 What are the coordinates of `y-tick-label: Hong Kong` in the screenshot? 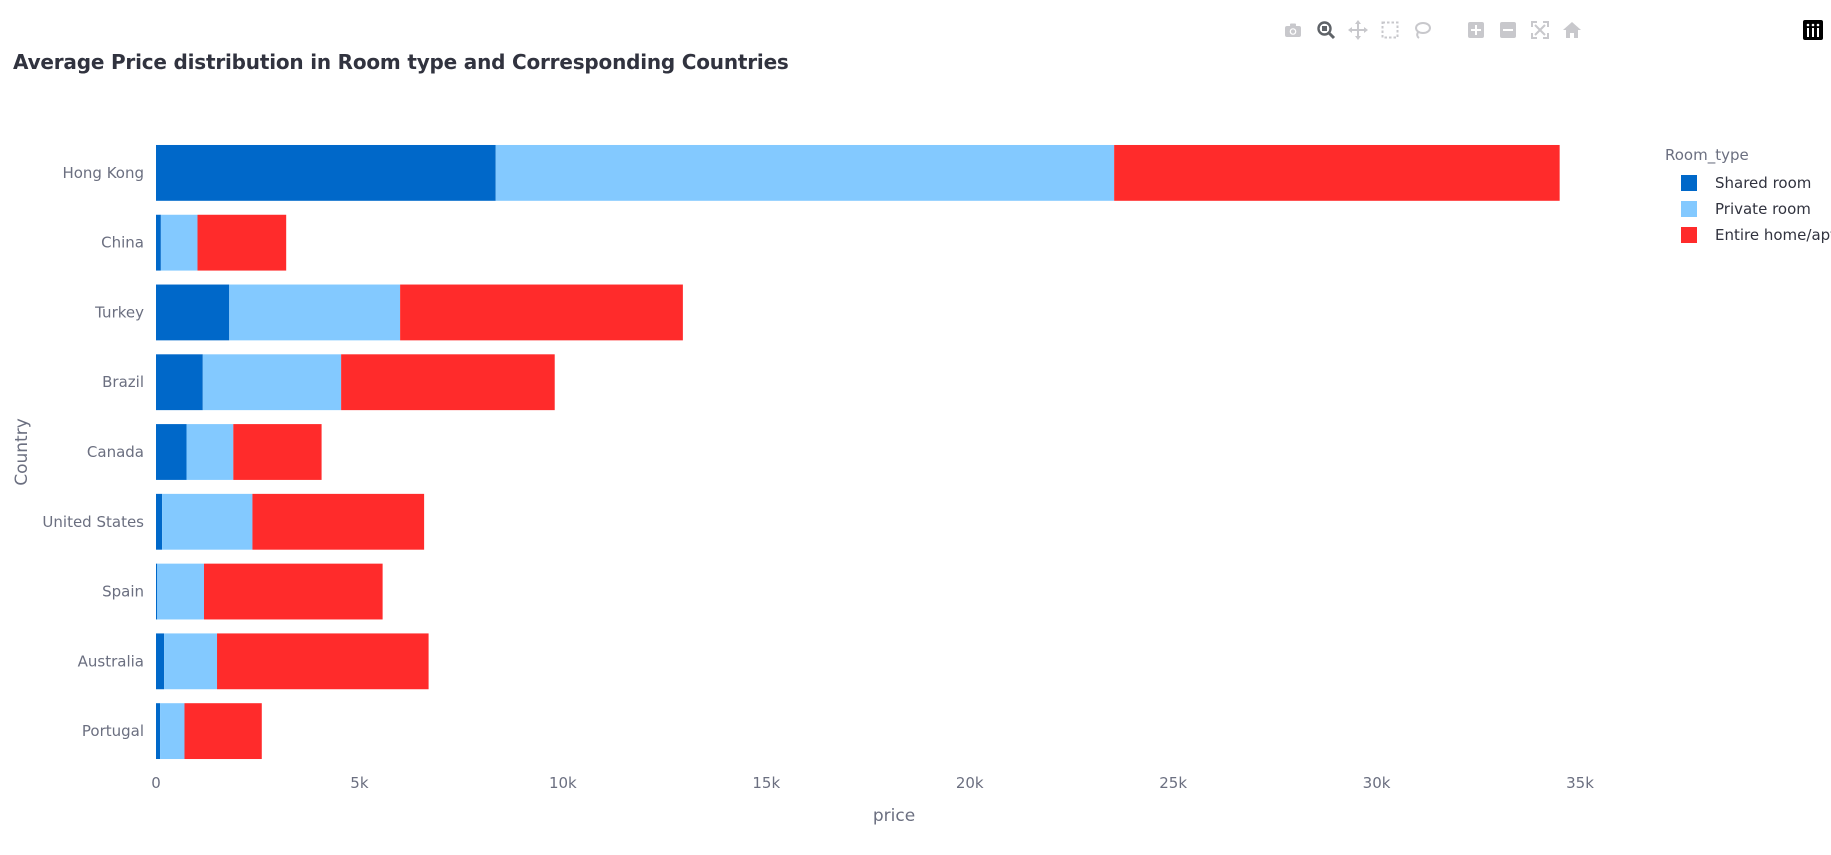 It's located at (103, 173).